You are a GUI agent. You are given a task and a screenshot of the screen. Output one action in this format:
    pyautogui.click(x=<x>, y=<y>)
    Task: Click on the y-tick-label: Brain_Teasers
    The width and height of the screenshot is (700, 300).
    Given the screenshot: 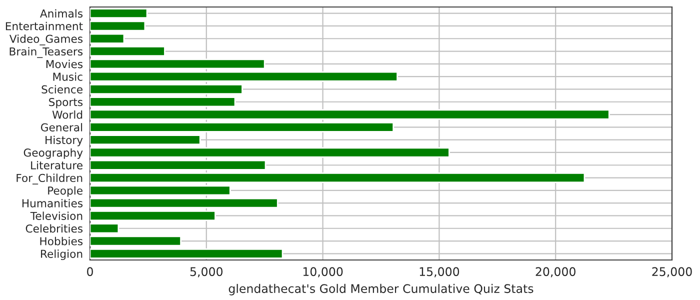 What is the action you would take?
    pyautogui.click(x=46, y=52)
    